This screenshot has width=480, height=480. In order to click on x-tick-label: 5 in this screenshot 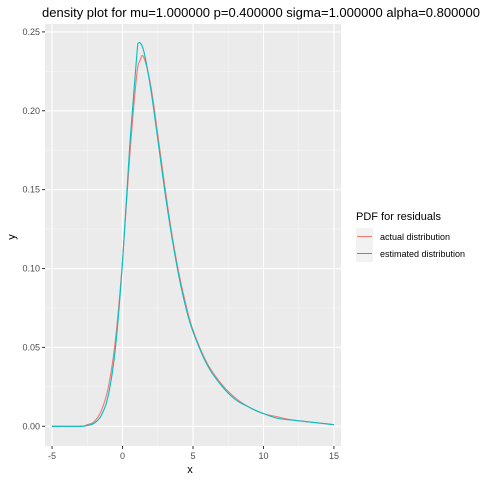, I will do `click(192, 456)`.